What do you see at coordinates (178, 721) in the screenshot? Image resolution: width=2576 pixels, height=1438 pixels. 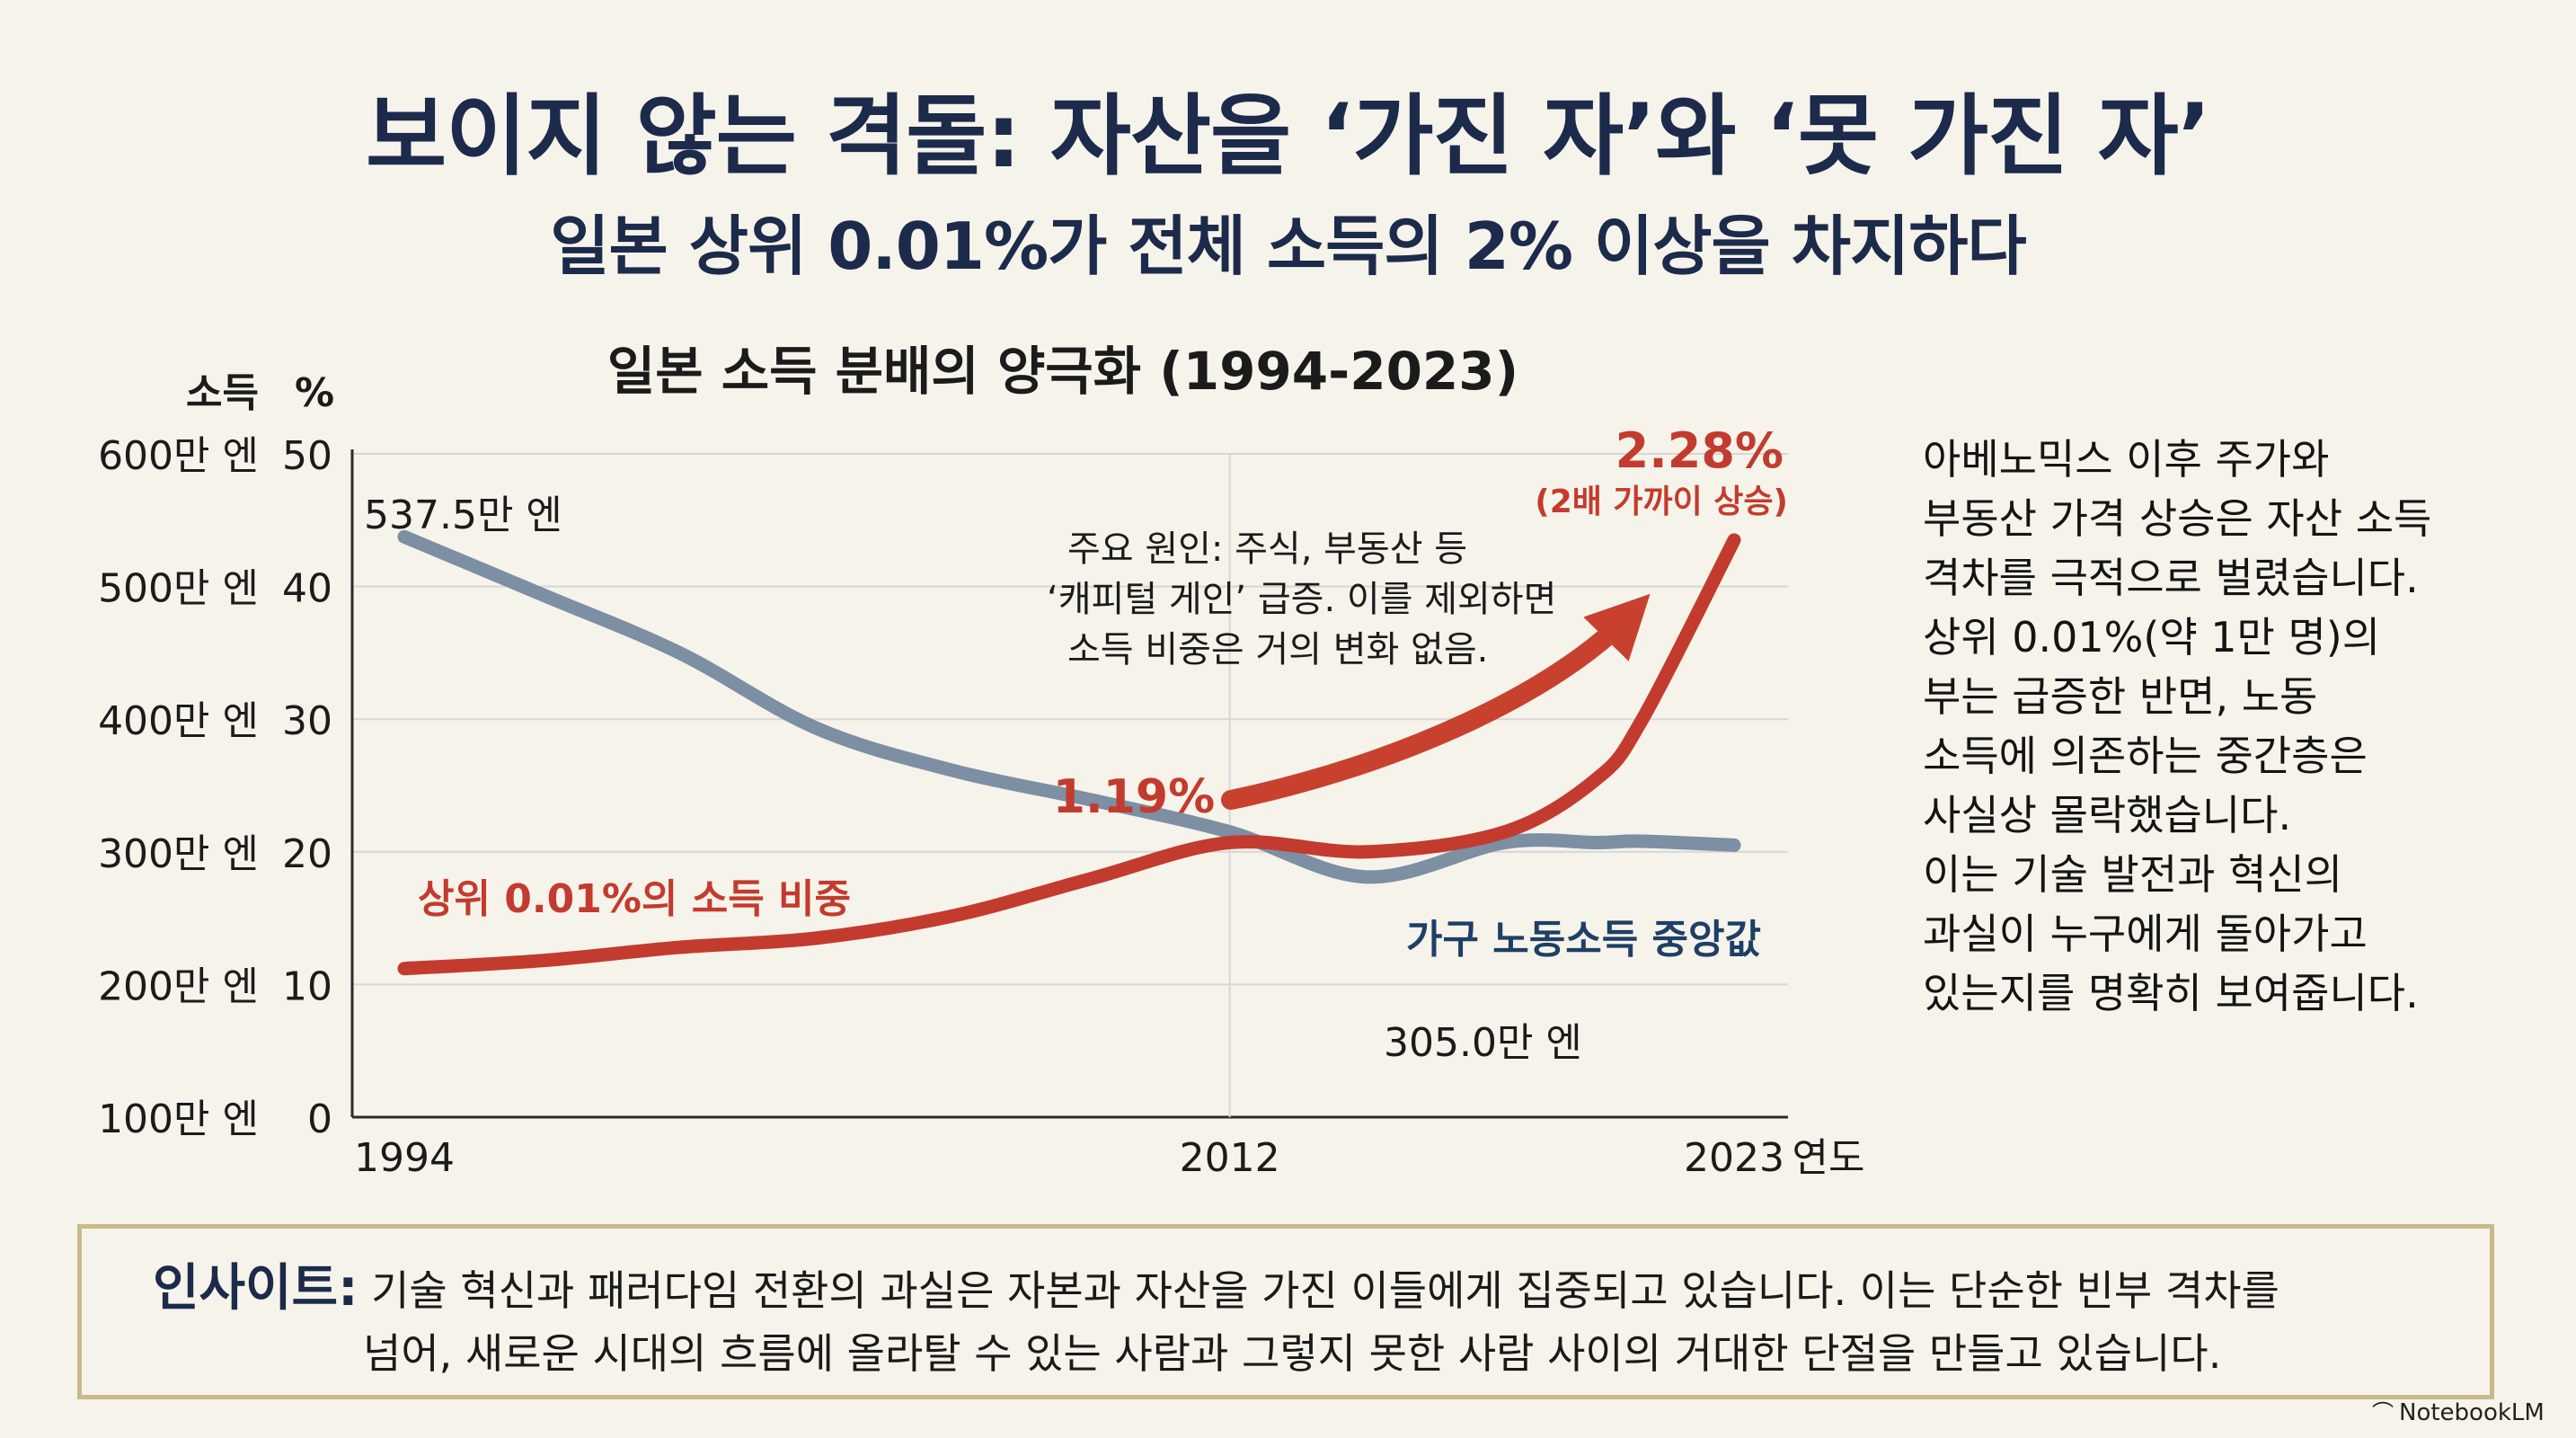 I see `y-left-tick-label: 400만 엔` at bounding box center [178, 721].